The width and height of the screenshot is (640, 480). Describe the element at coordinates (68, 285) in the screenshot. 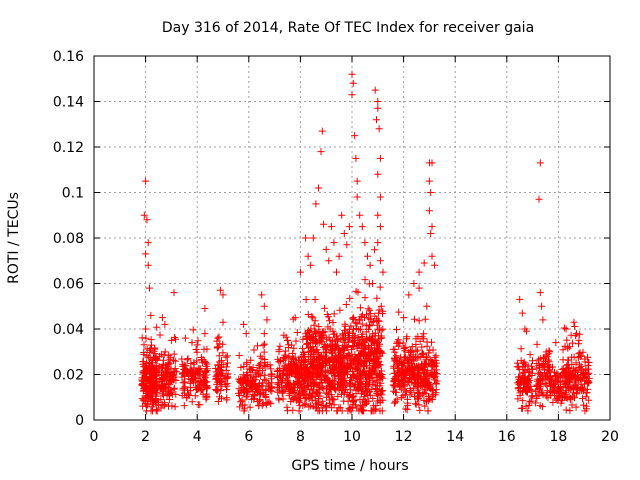

I see `y-tick-label: 0.06` at that location.